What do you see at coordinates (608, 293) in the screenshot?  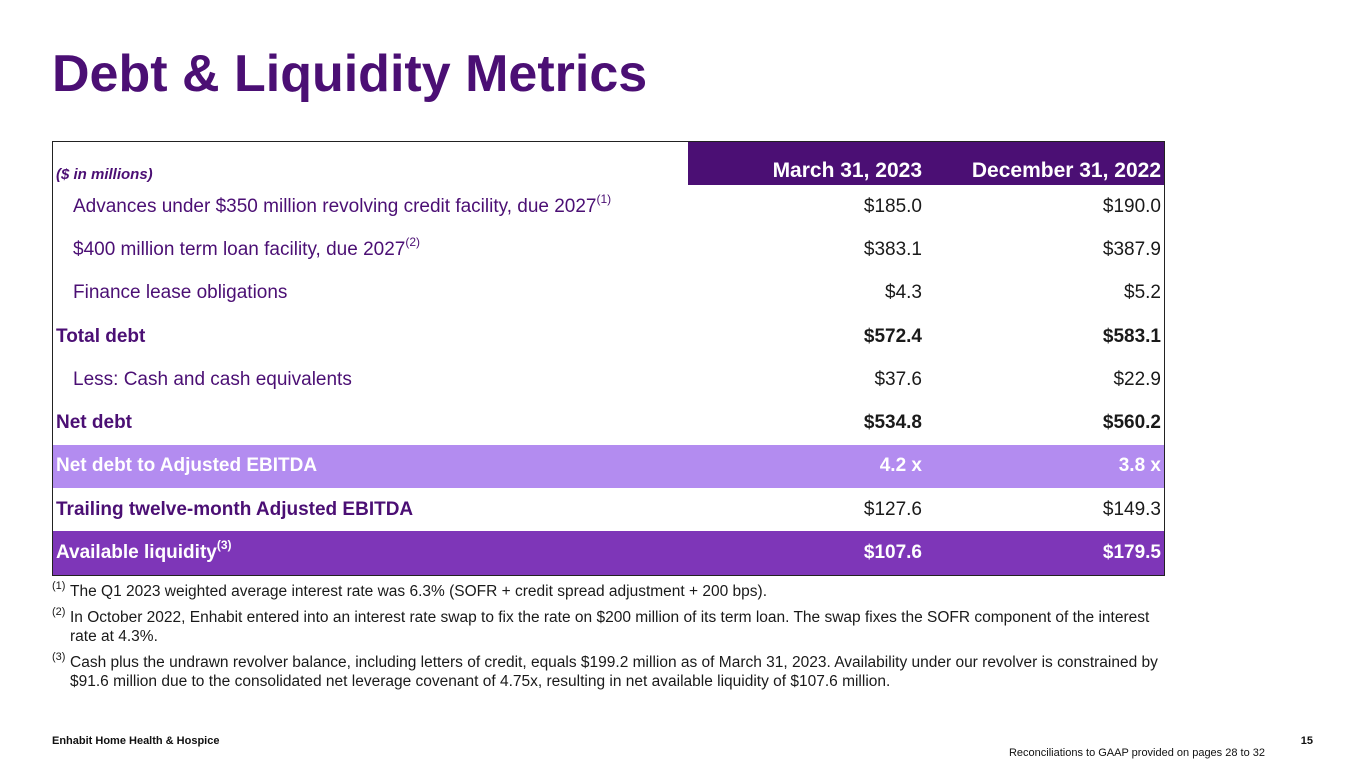 I see `table-row: Finance lease obligations $4.3 $5.2` at bounding box center [608, 293].